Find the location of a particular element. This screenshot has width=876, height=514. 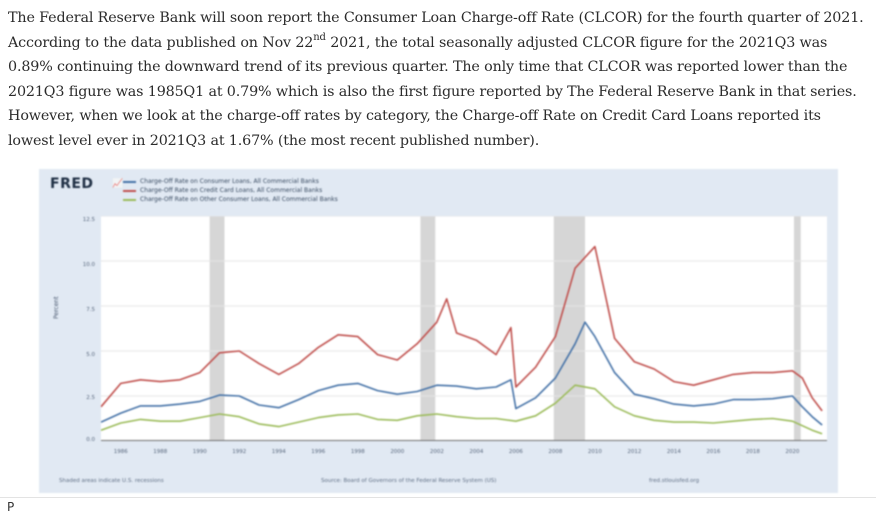

y-tick-label: 7.5 is located at coordinates (90, 310).